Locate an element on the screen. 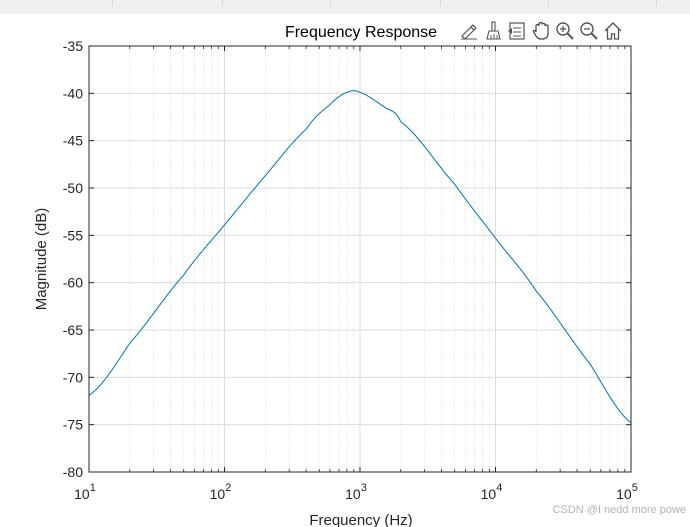 This screenshot has width=690, height=527. legend-icon is located at coordinates (517, 31).